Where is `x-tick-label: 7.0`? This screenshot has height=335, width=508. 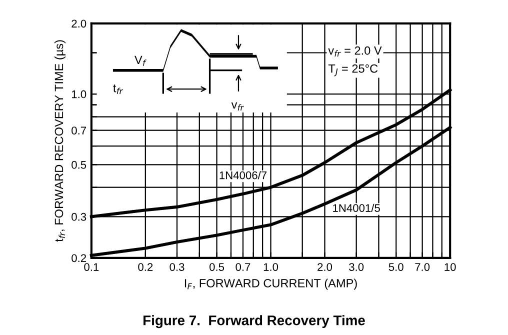 x-tick-label: 7.0 is located at coordinates (422, 267).